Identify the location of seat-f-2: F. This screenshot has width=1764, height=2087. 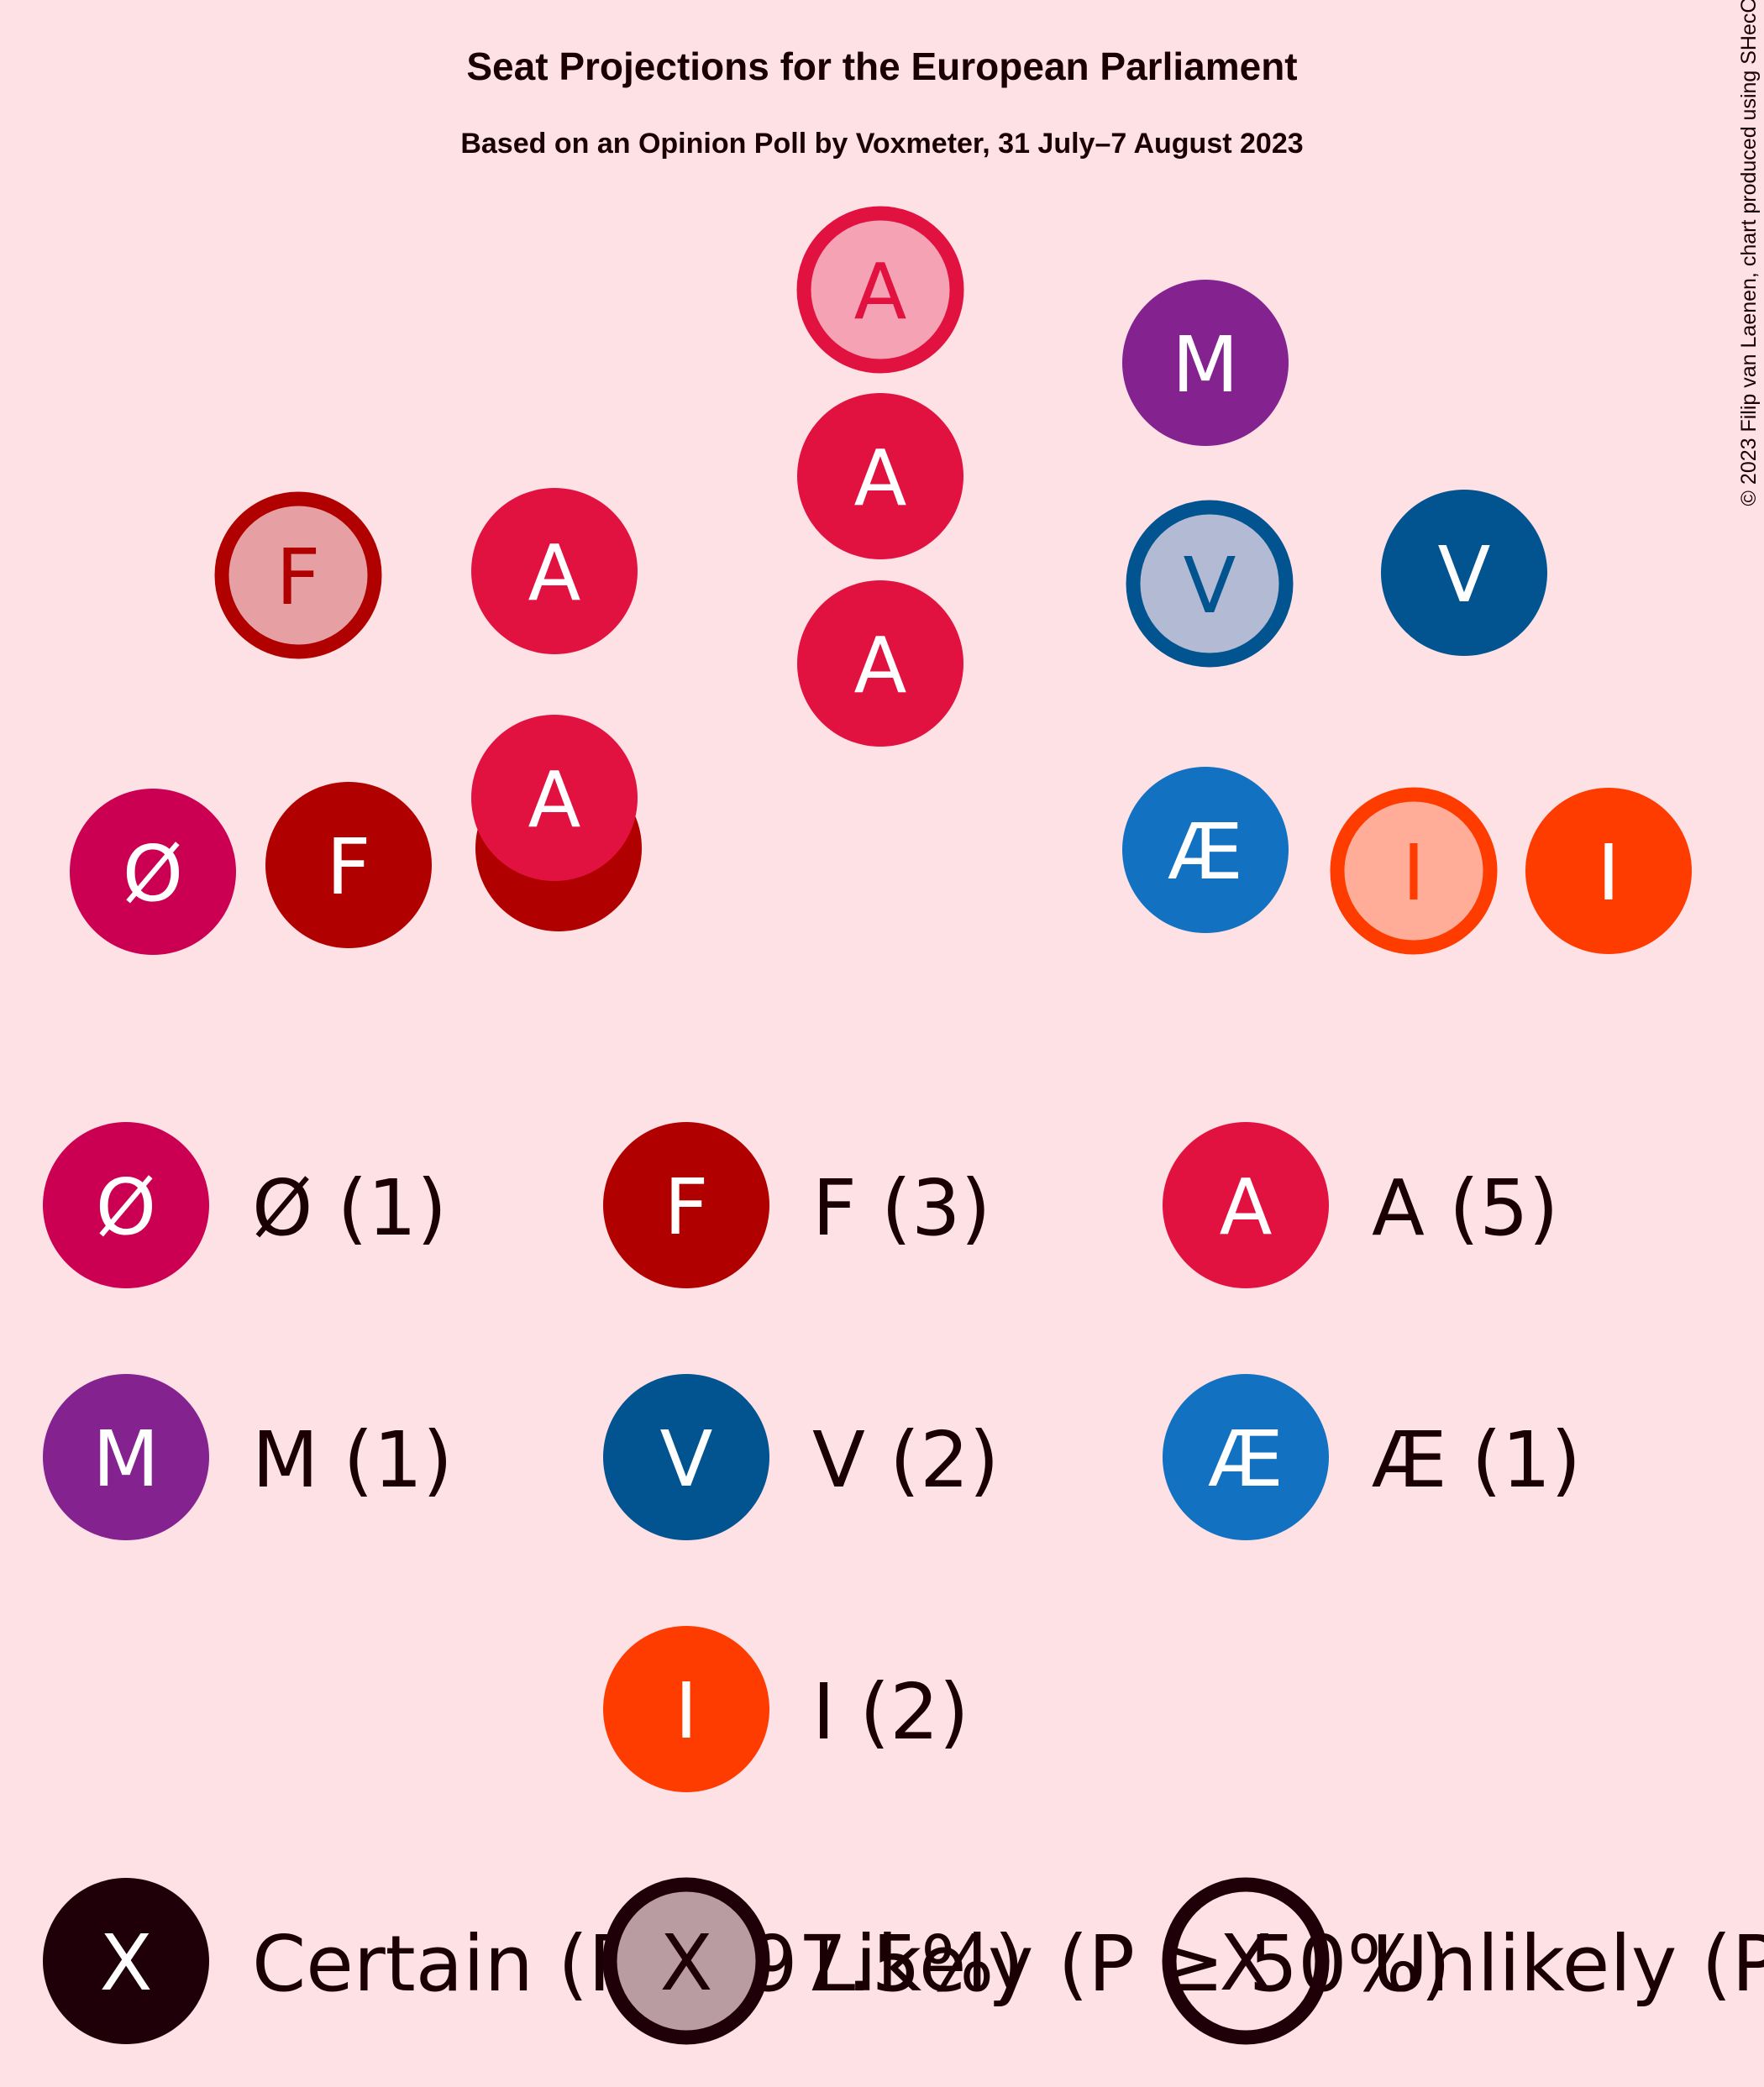
(348, 865).